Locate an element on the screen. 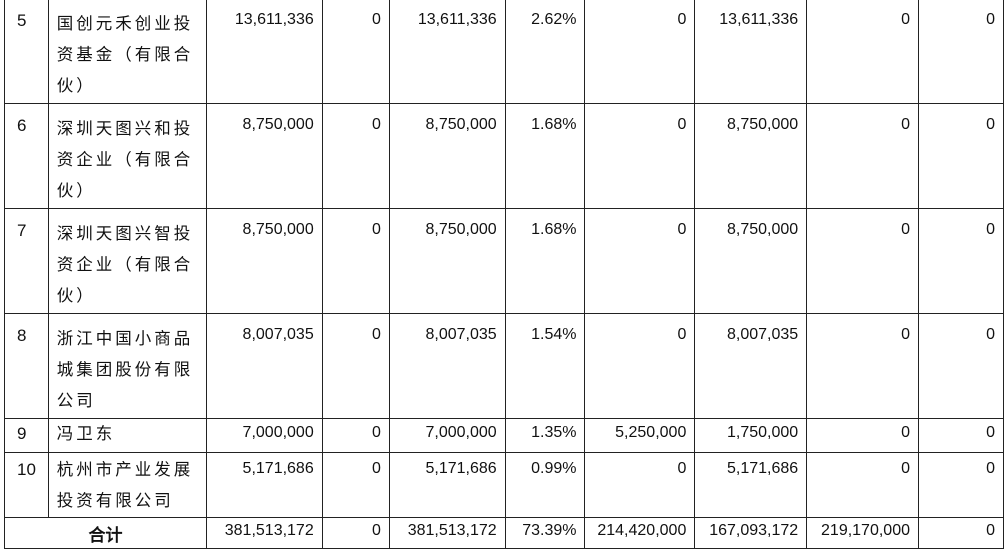 The width and height of the screenshot is (1004, 549). shareholder-name: 冯卫东 is located at coordinates (127, 435).